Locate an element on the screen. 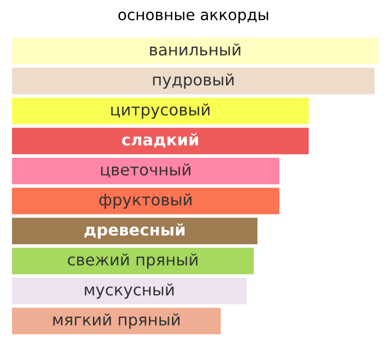 The width and height of the screenshot is (387, 341). chart-title: основные аккорды is located at coordinates (193, 18).